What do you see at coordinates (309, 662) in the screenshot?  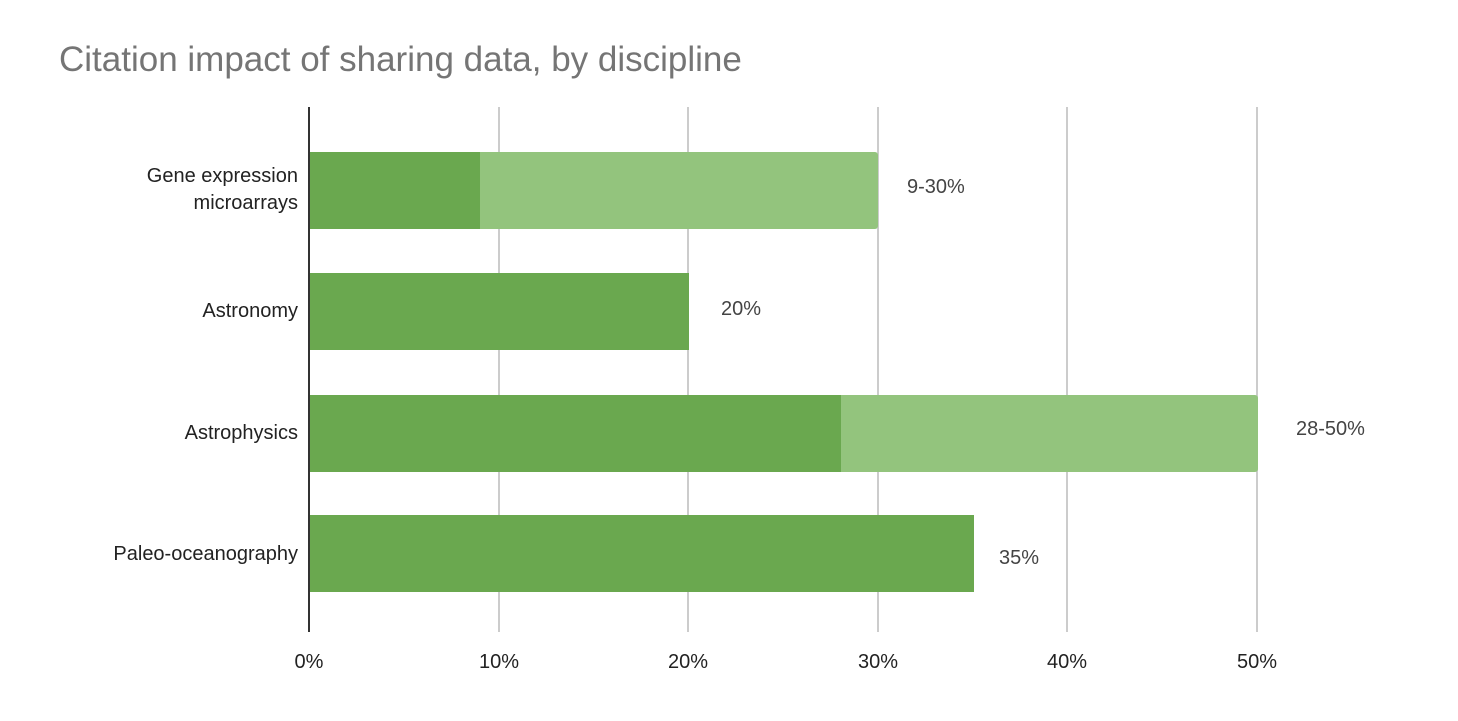 I see `x-tick-0: 0%` at bounding box center [309, 662].